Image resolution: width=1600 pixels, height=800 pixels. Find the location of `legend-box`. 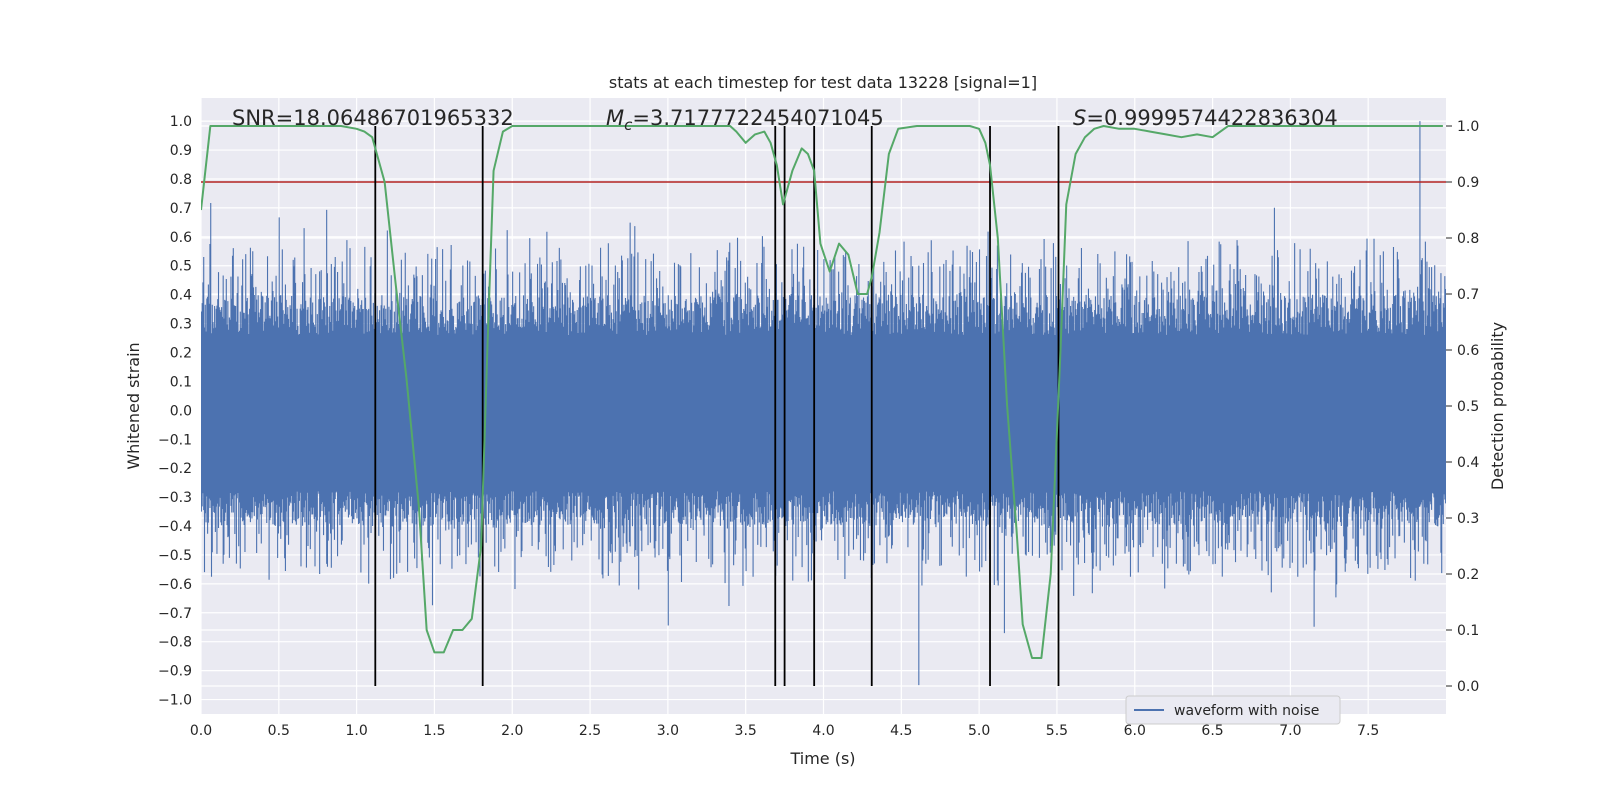

legend-box is located at coordinates (1233, 710).